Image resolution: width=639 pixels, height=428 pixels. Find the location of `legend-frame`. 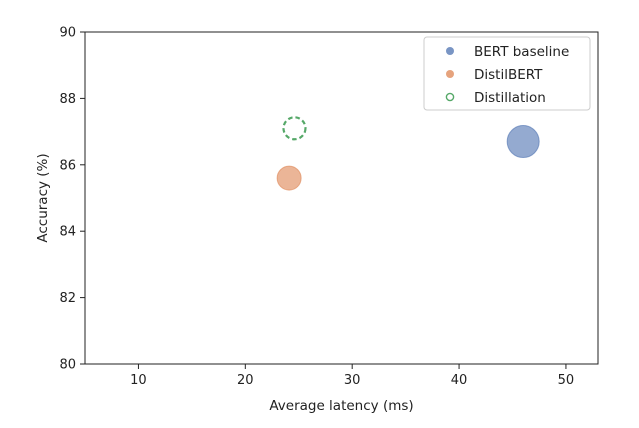

legend-frame is located at coordinates (507, 73).